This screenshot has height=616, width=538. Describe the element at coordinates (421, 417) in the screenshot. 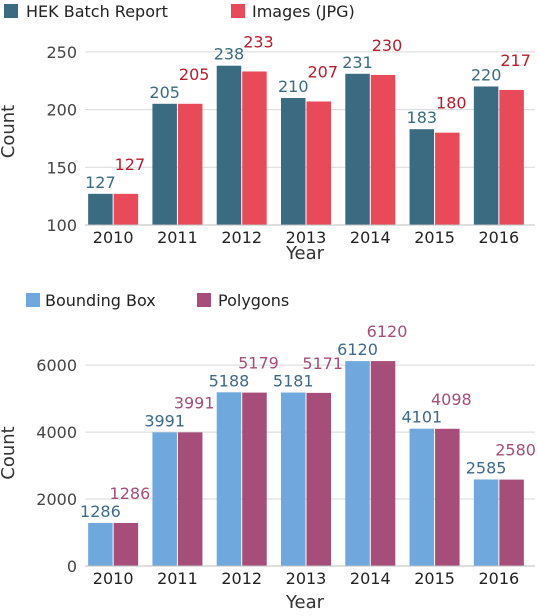

I see `data-label: 4101` at that location.